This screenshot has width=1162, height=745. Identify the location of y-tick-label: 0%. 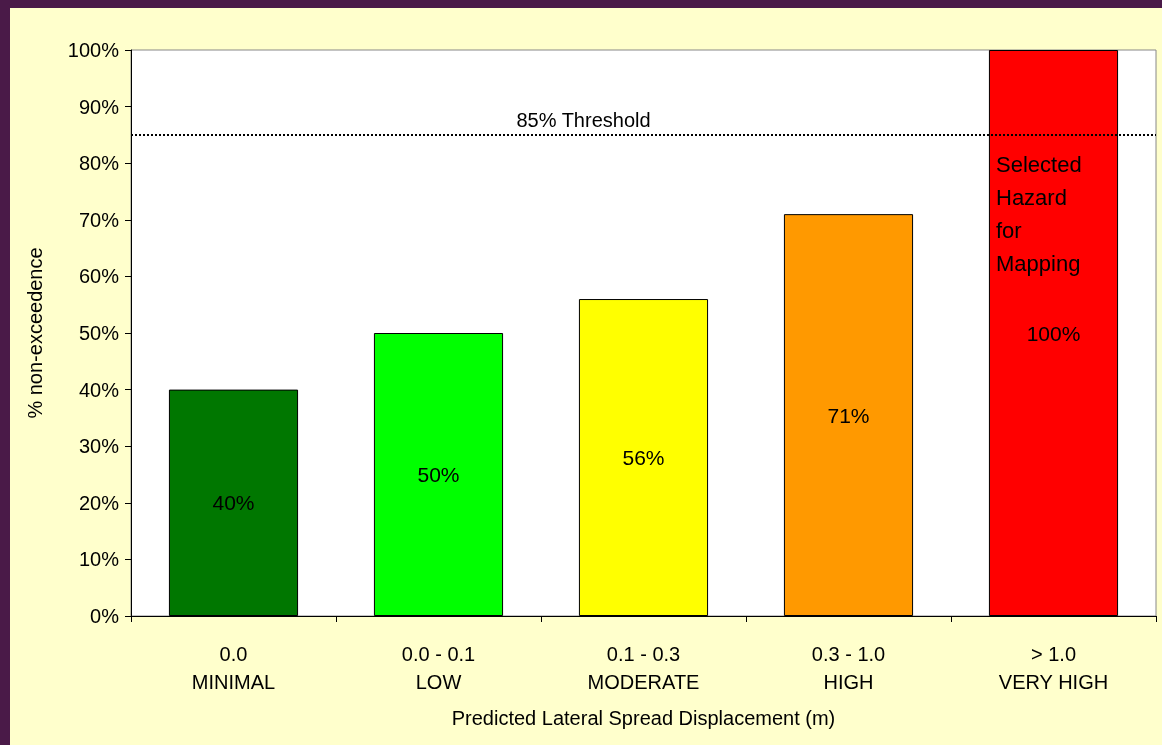
(105, 616).